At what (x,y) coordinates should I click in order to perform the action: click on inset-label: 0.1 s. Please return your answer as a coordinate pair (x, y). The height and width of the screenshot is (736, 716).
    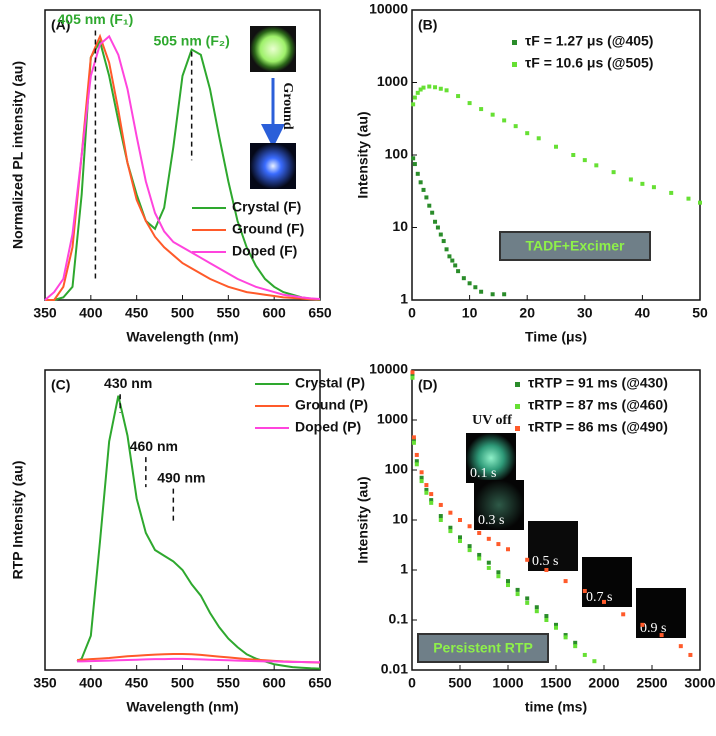
    Looking at the image, I should click on (483, 473).